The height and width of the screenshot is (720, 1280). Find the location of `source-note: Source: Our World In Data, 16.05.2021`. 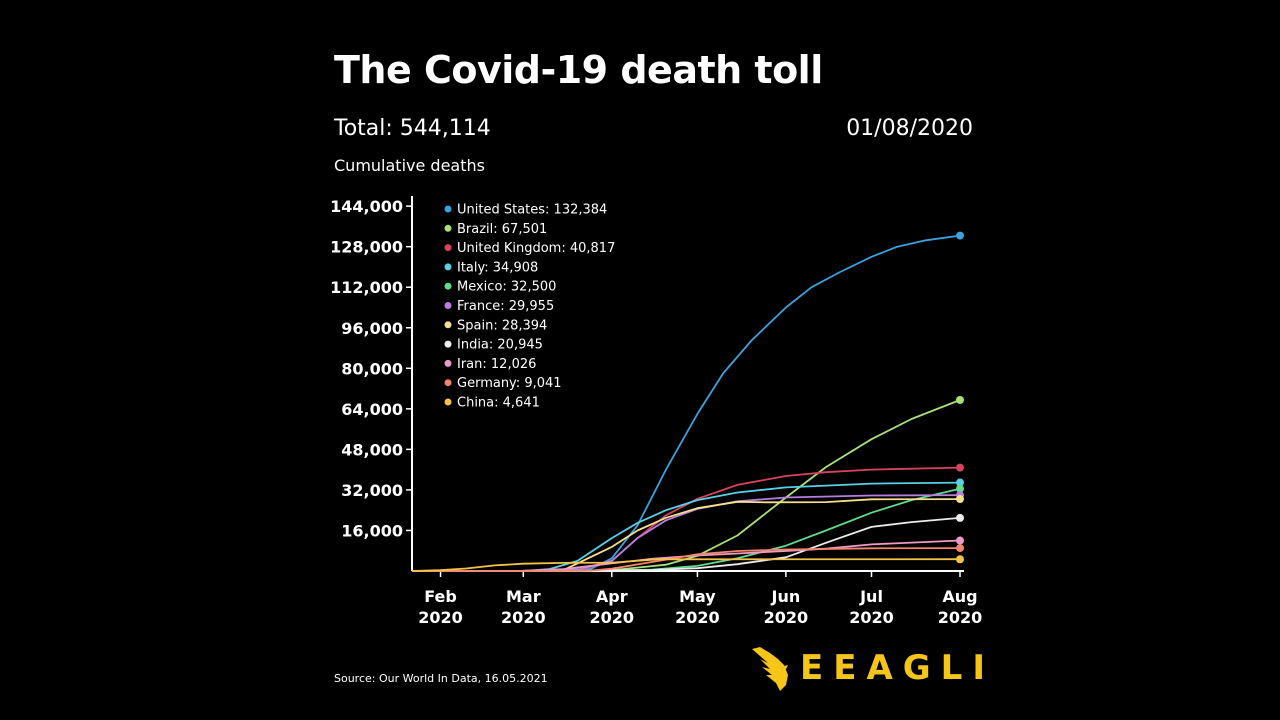

source-note: Source: Our World In Data, 16.05.2021 is located at coordinates (441, 678).